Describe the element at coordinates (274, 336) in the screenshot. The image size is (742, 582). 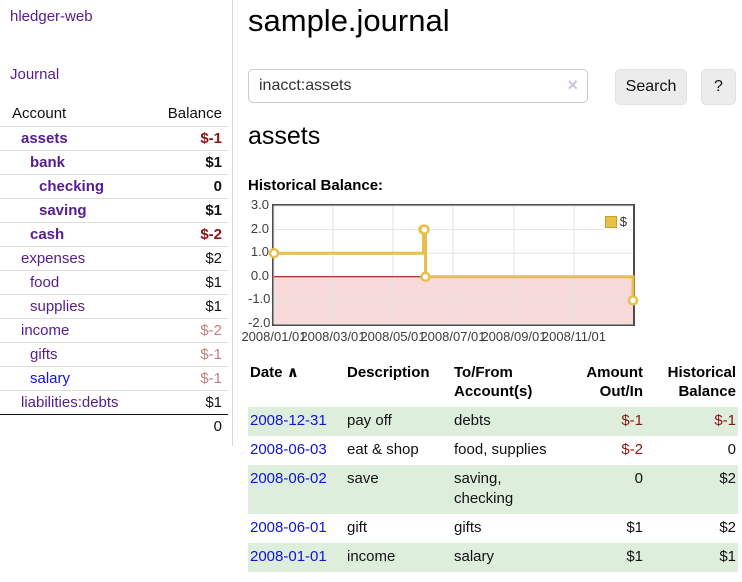
I see `x-axis-tick-label: 2008/01/01` at that location.